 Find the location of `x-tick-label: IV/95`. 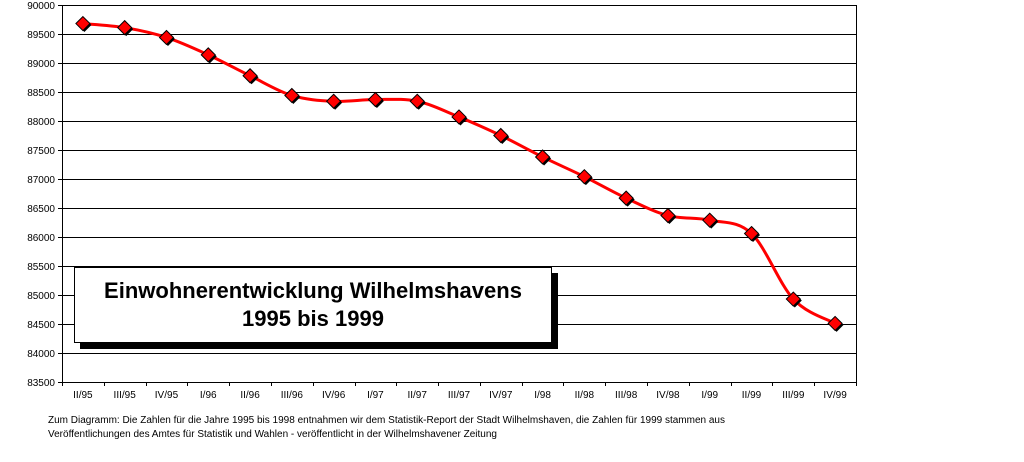

x-tick-label: IV/95 is located at coordinates (167, 395).